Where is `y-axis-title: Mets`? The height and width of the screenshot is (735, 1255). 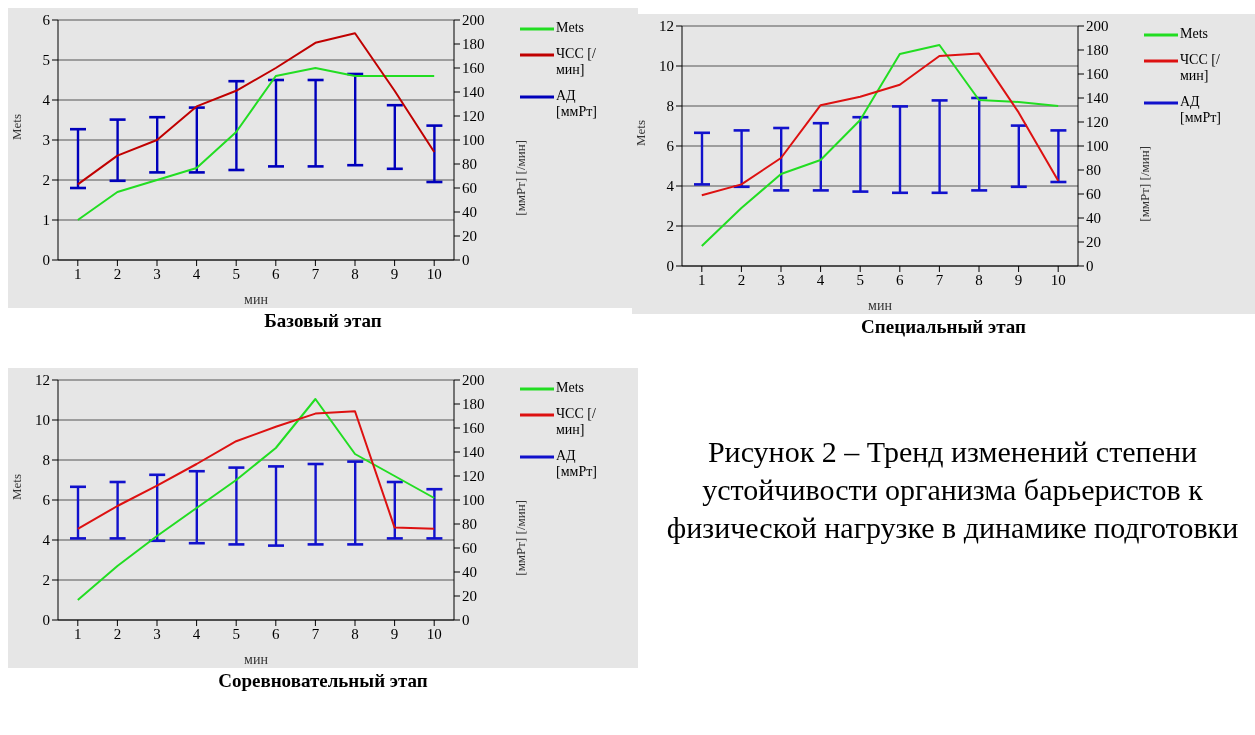
y-axis-title: Mets is located at coordinates (16, 127).